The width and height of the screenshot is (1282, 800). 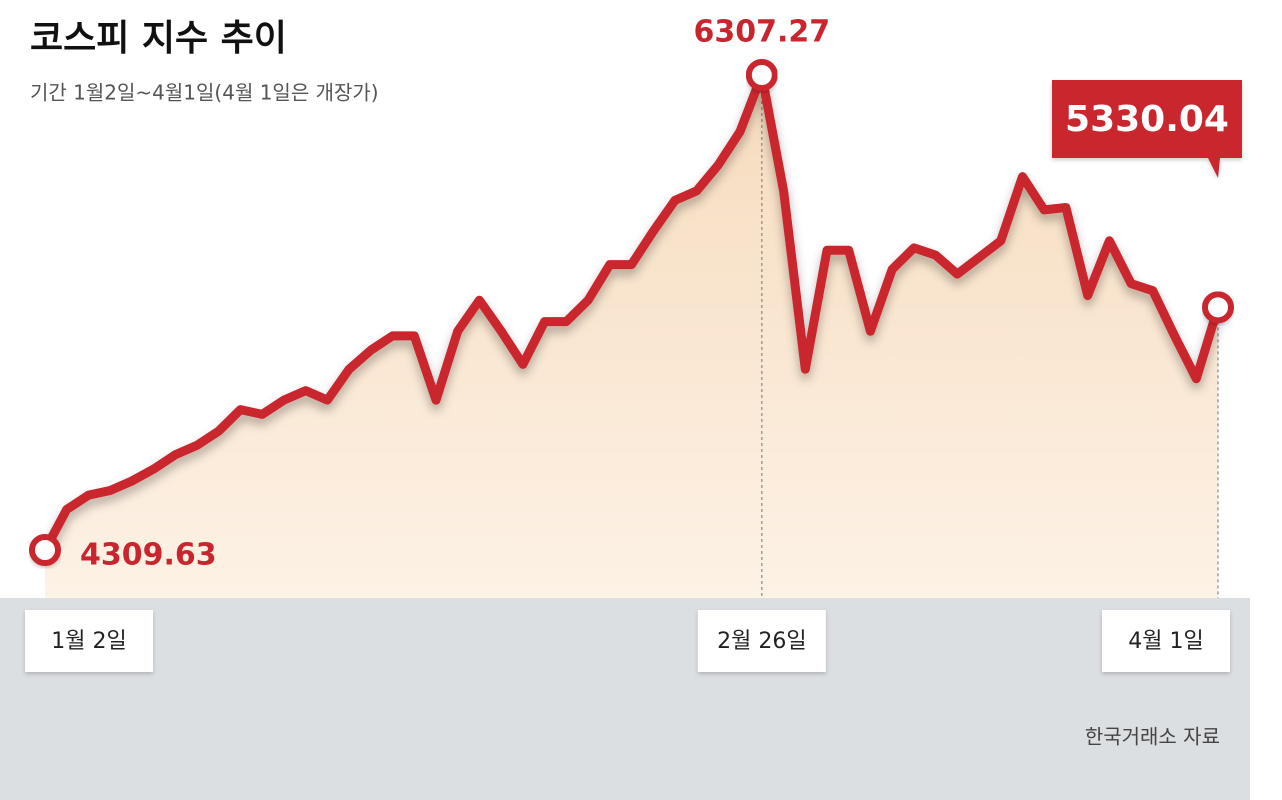 I want to click on x-tick-label: 2월 26일, so click(x=761, y=641).